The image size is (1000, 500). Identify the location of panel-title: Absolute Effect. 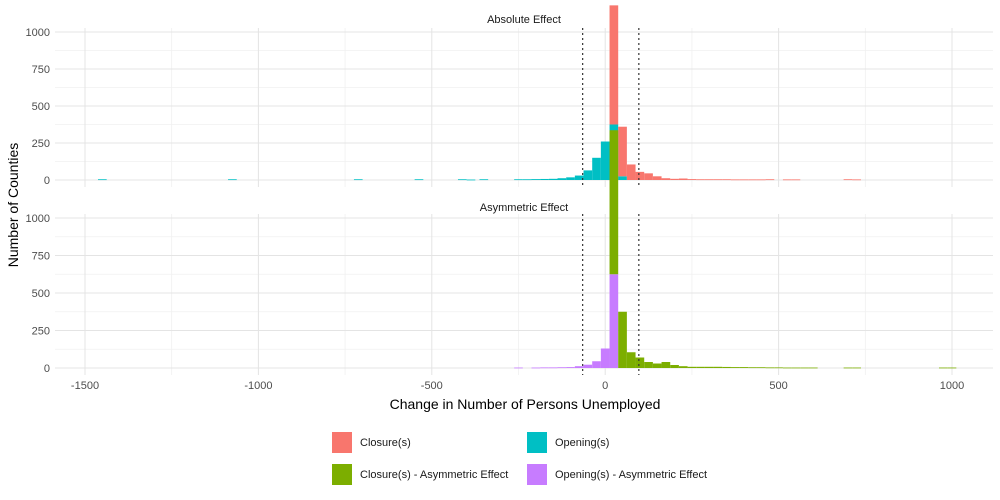
(524, 20).